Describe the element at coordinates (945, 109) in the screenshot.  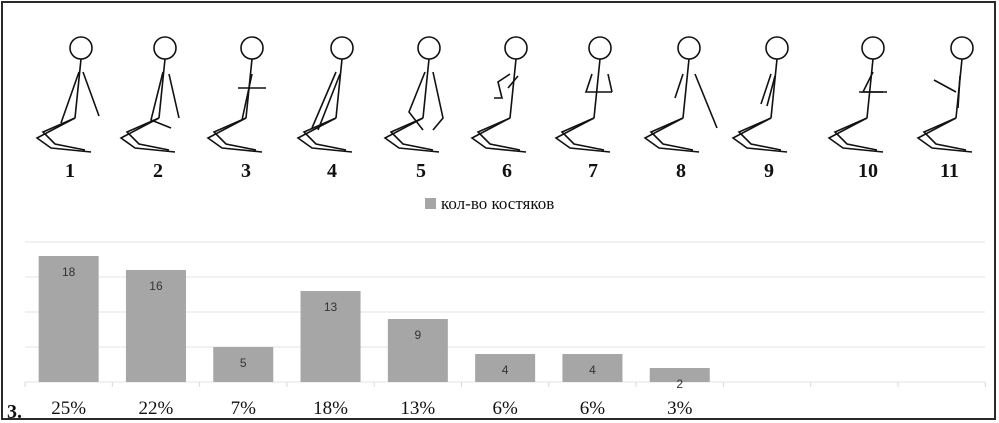
I see `skeleton-figure: 11` at that location.